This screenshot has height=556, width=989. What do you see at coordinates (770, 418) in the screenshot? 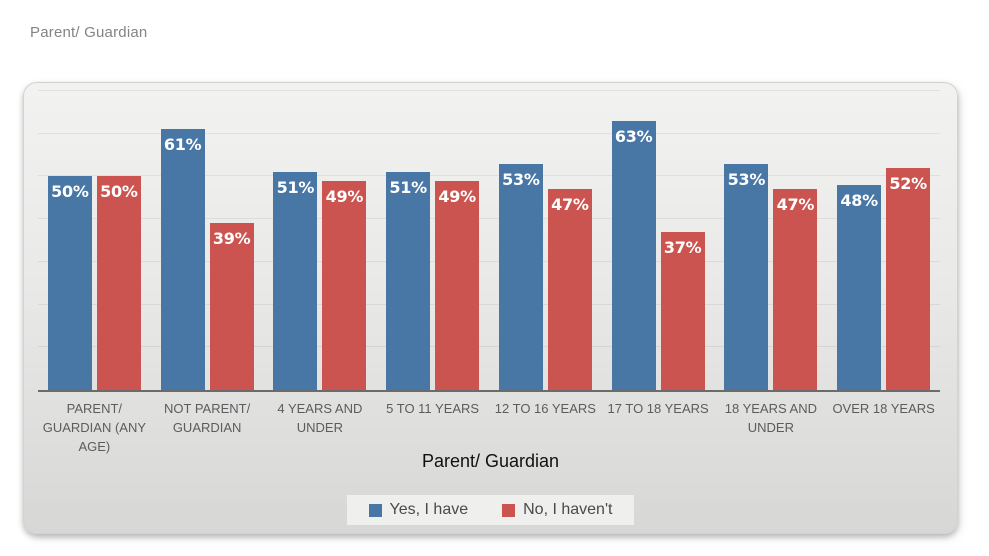
I see `x-axis-category-label: 18 YEARS AND UNDER` at bounding box center [770, 418].